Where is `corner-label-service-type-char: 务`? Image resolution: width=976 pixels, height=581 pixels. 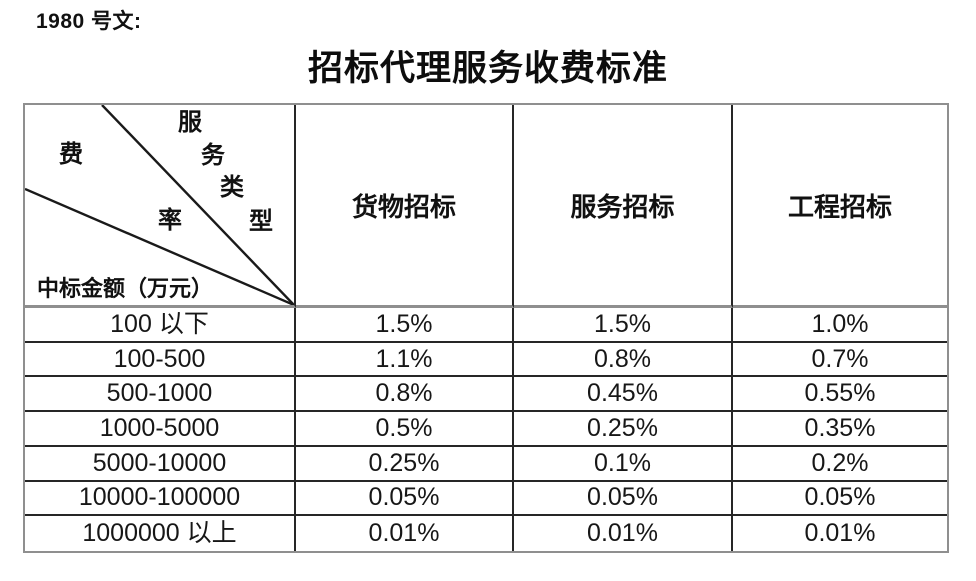 corner-label-service-type-char: 务 is located at coordinates (213, 156).